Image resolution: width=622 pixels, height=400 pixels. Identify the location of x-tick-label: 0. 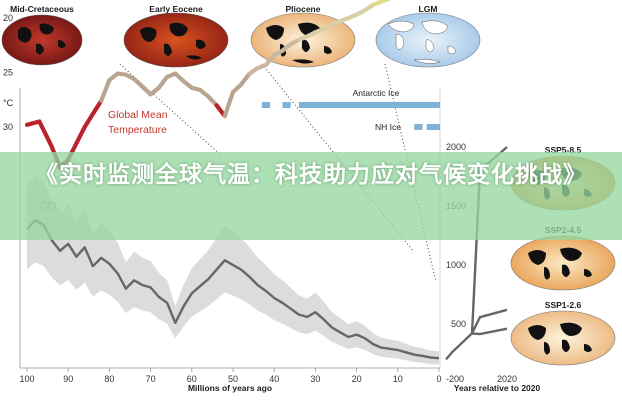
(438, 379).